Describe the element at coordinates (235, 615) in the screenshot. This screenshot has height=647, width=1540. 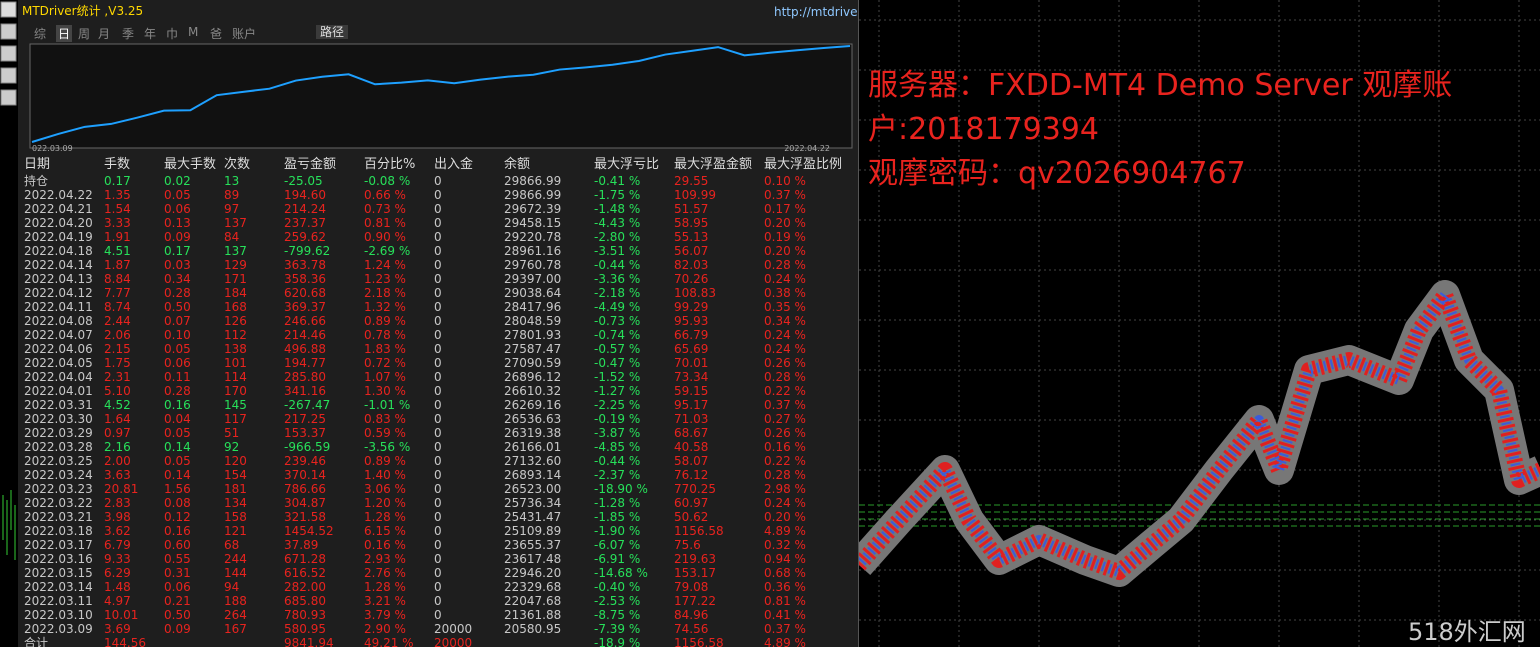
I see `table-cell: 264` at that location.